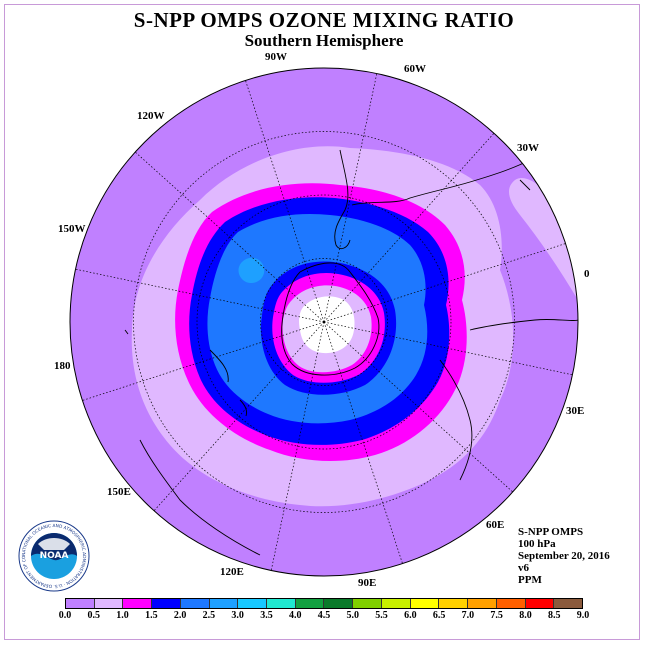 This screenshot has height=648, width=648. I want to click on lon-label-0: 0, so click(587, 274).